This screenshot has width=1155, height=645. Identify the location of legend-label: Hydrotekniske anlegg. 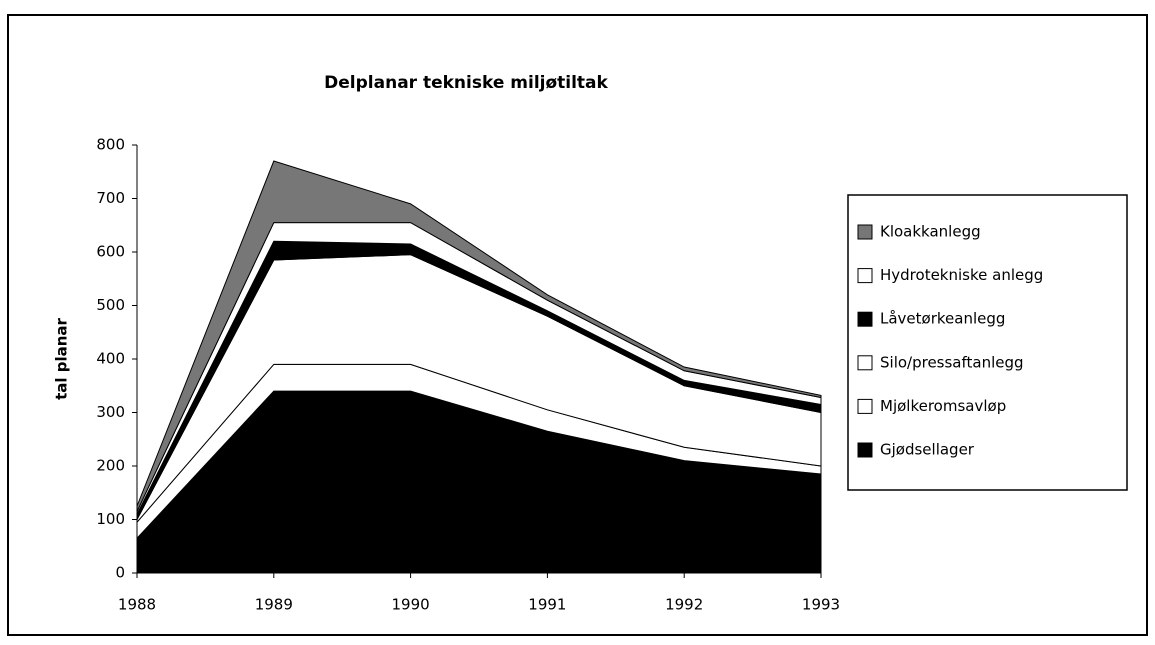
(961, 275).